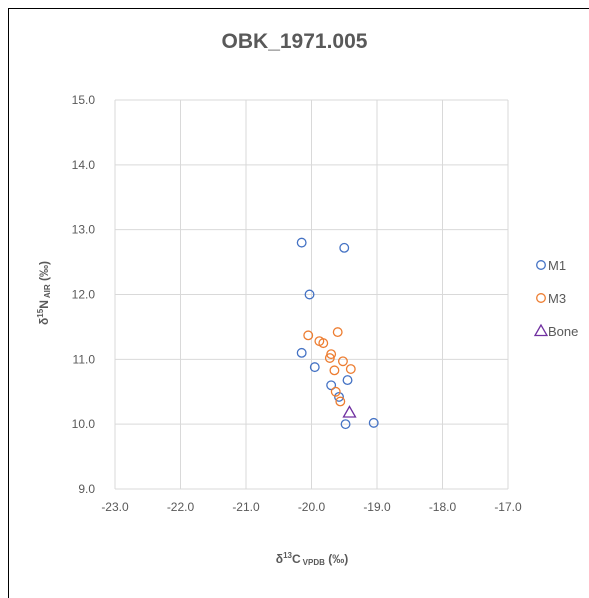 The image size is (589, 598). I want to click on y-tick-label: 9.0, so click(86, 489).